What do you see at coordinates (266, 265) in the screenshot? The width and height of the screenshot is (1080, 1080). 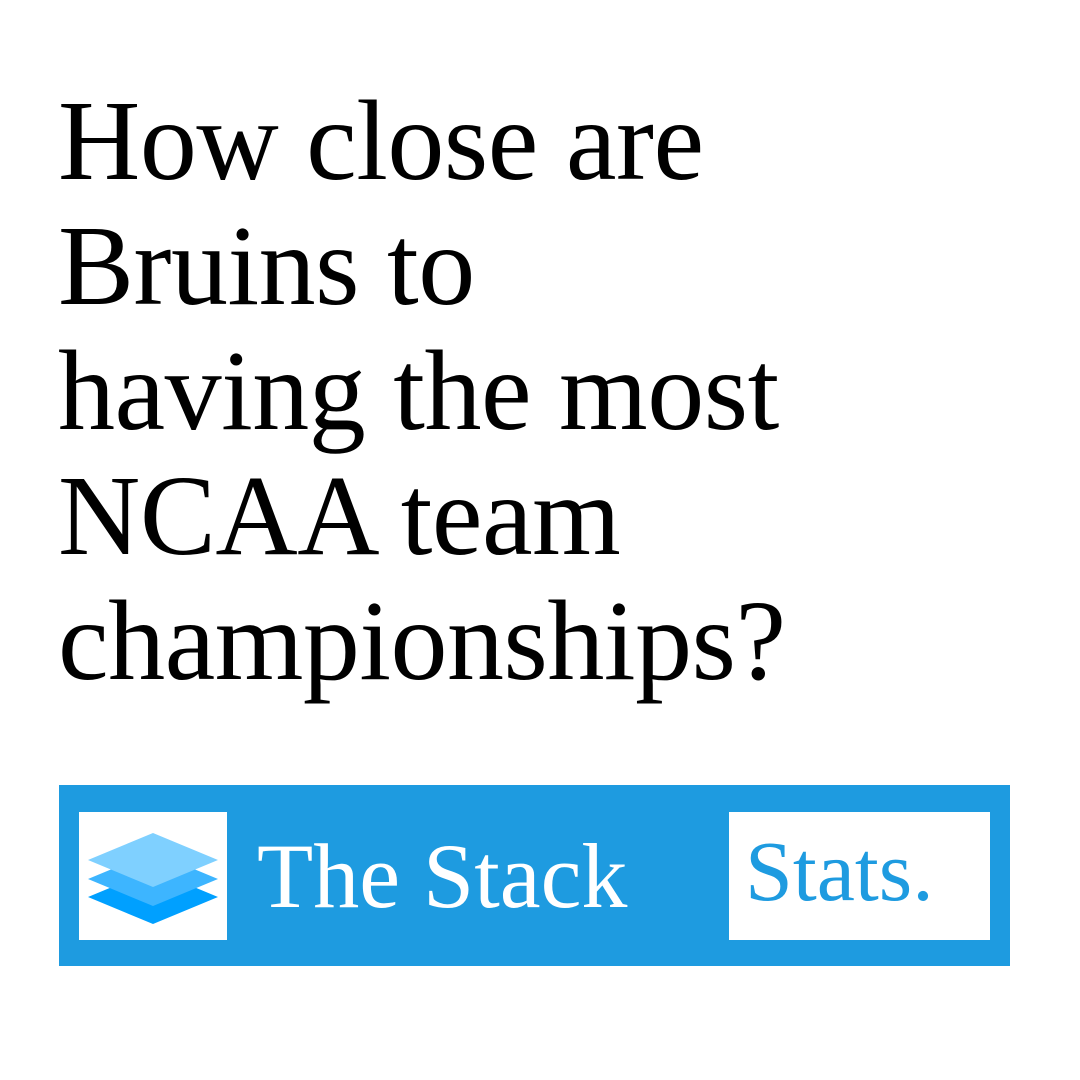 I see `headline-line-2: Bruins to` at bounding box center [266, 265].